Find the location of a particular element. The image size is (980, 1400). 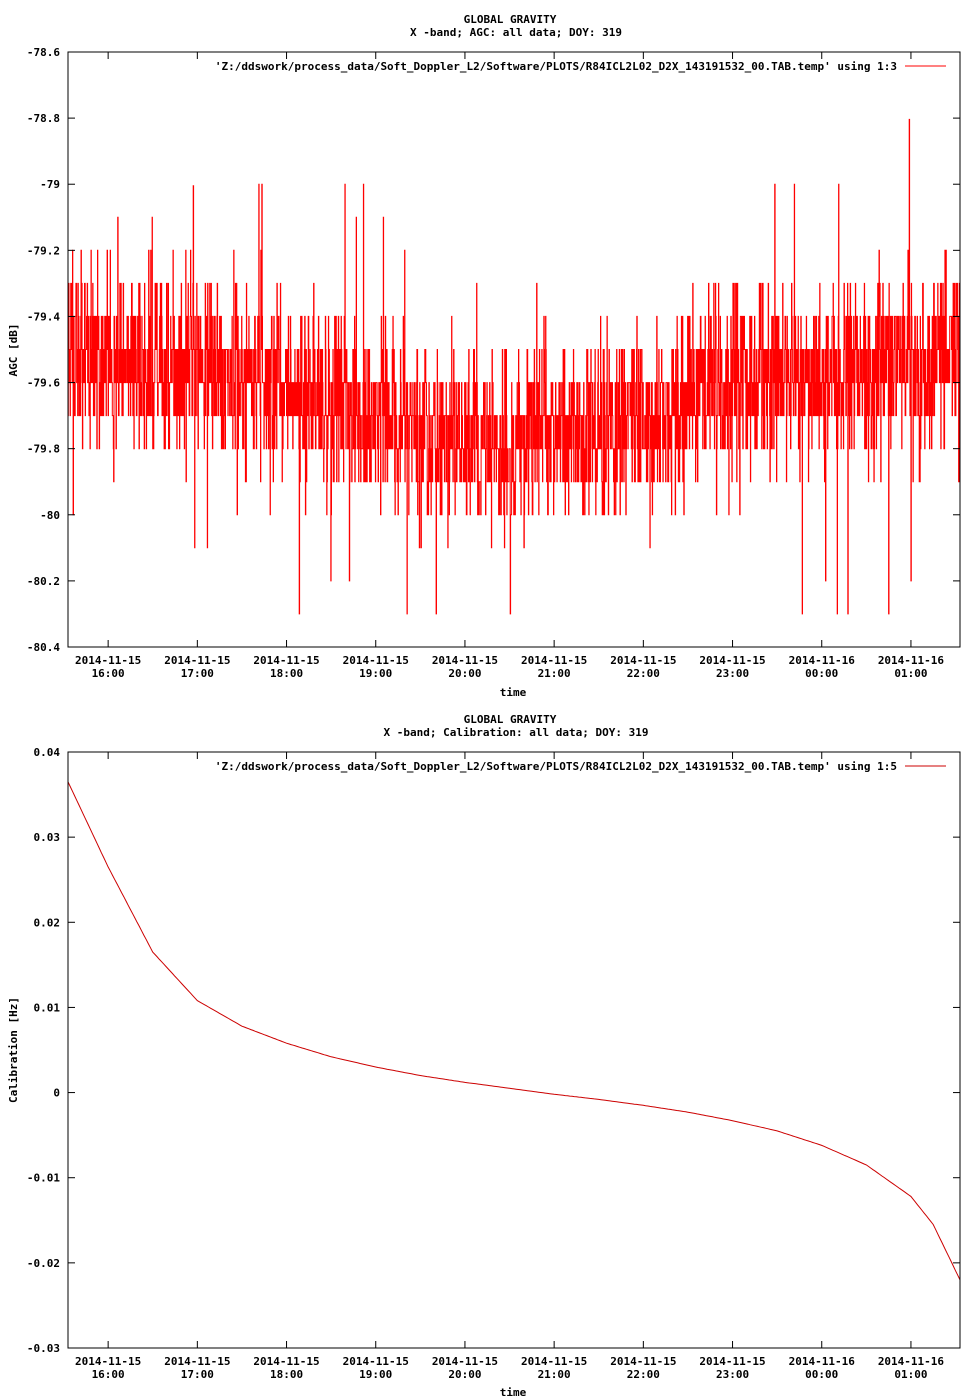

y-tick-label: -79.4 is located at coordinates (43, 316).